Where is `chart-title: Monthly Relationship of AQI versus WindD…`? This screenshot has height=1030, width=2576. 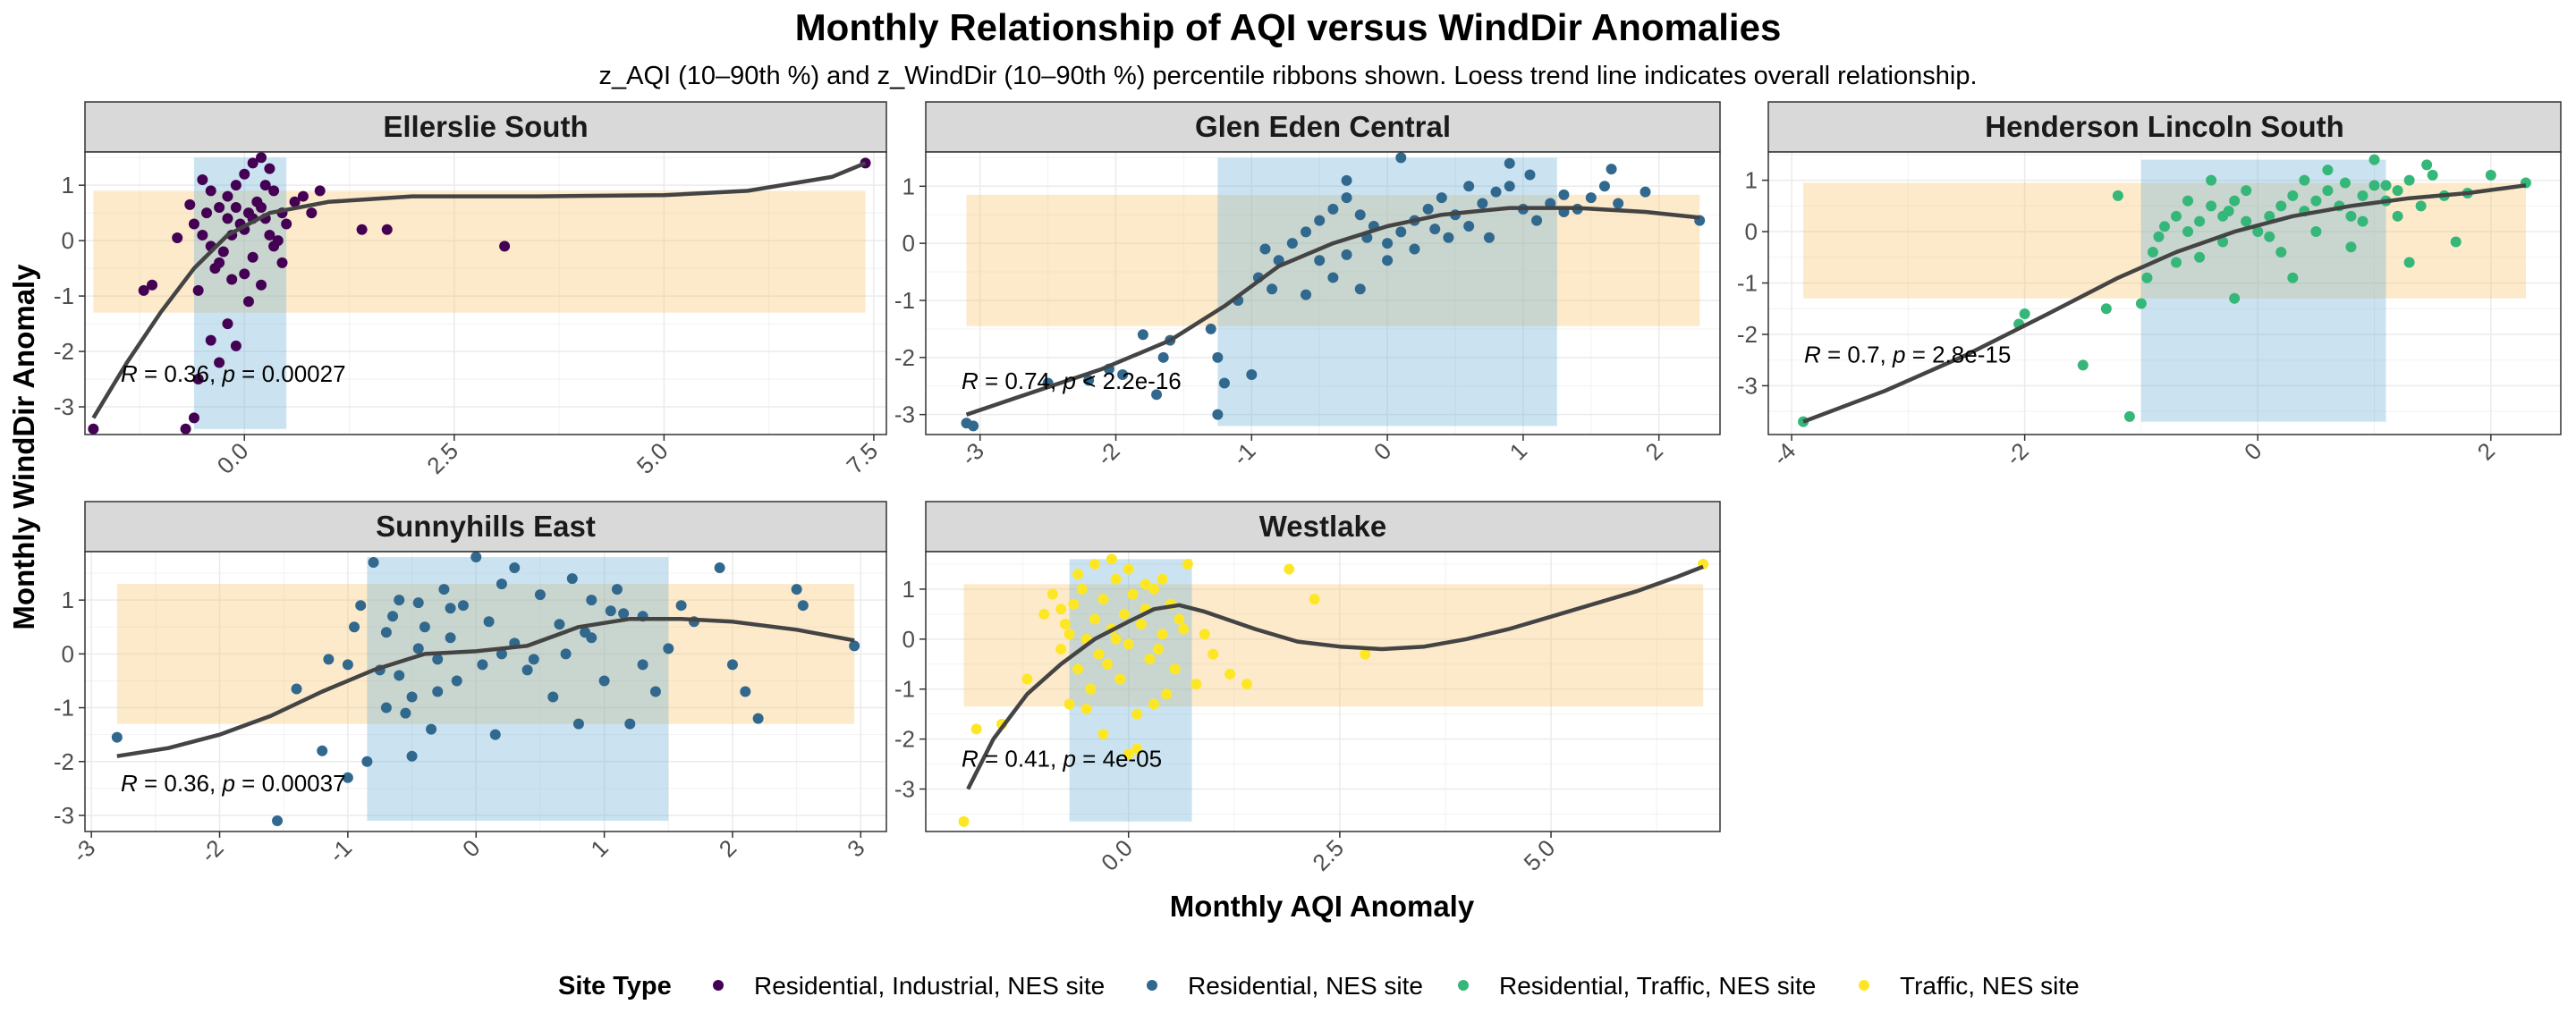 chart-title: Monthly Relationship of AQI versus WindD… is located at coordinates (1288, 27).